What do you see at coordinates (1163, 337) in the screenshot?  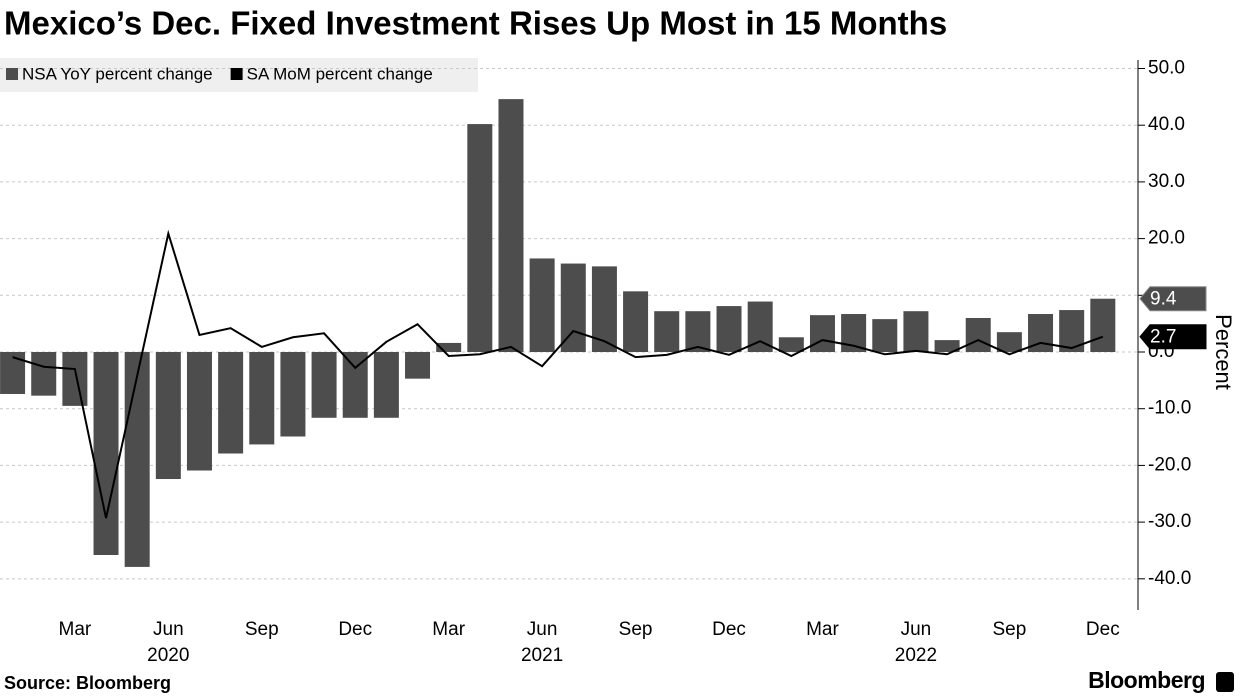 I see `value-label: 2.7` at bounding box center [1163, 337].